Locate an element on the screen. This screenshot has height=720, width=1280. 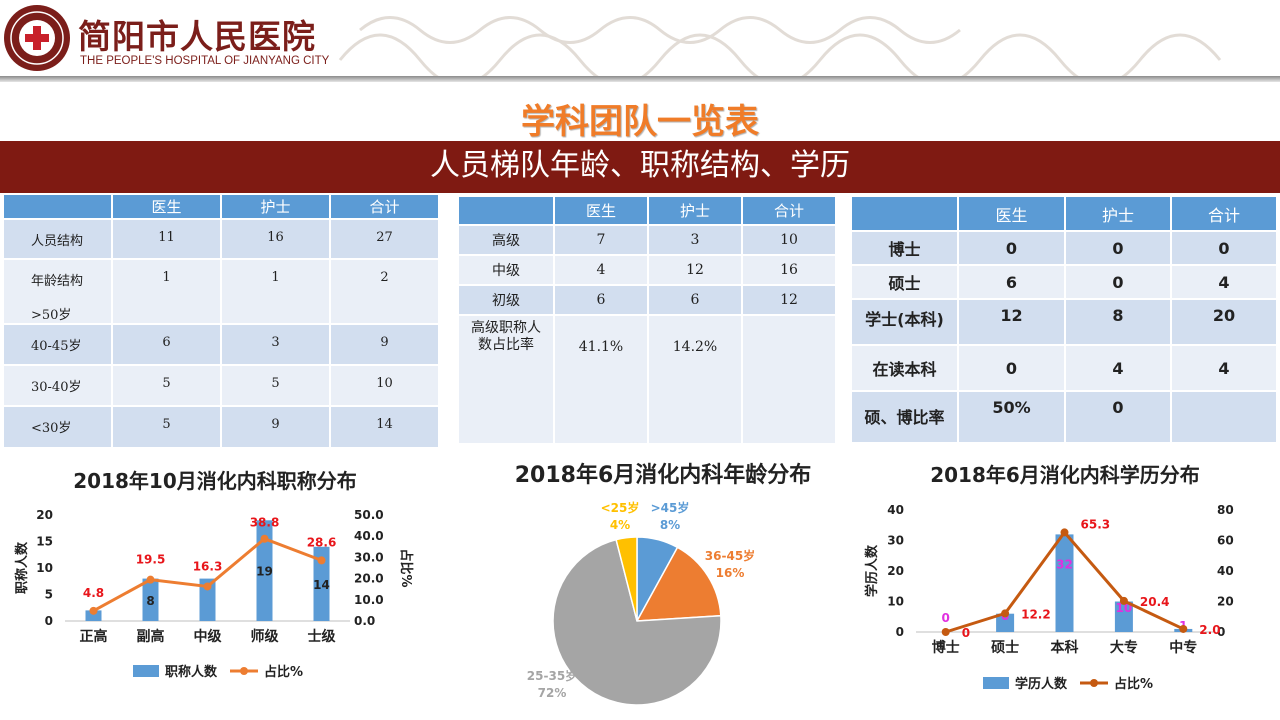
row-label: 人员结构 is located at coordinates (57, 239).